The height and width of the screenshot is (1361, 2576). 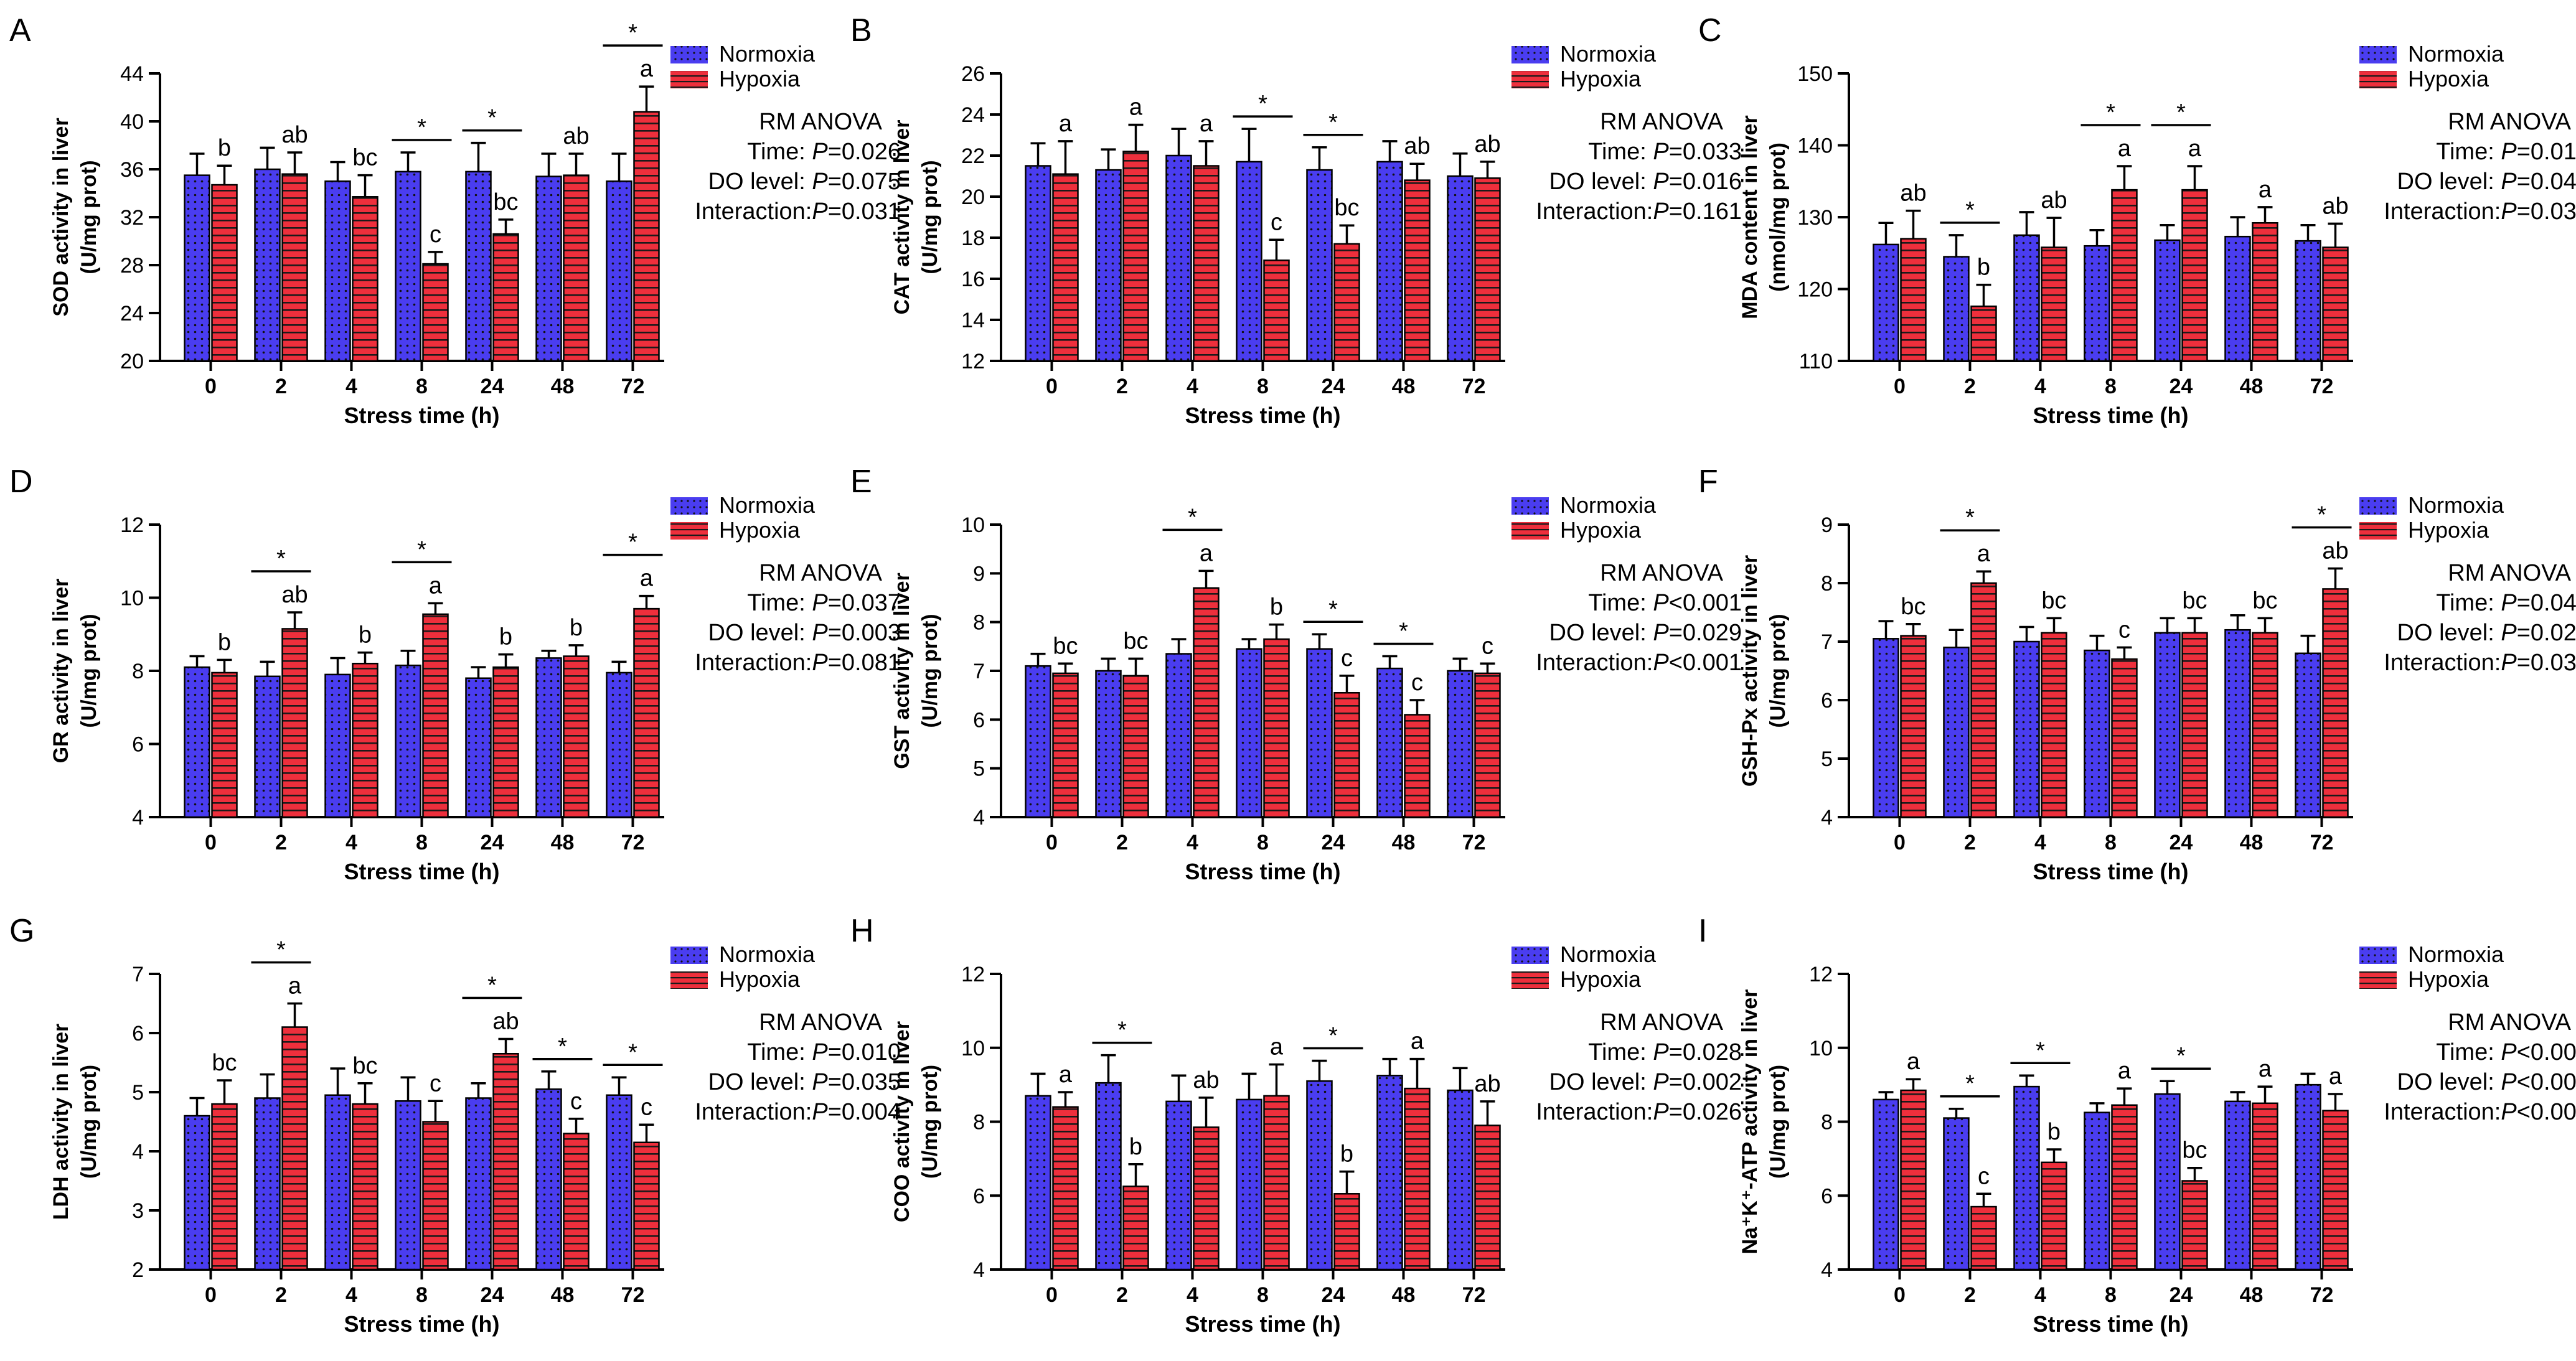 I want to click on panel-label: D, so click(x=21, y=482).